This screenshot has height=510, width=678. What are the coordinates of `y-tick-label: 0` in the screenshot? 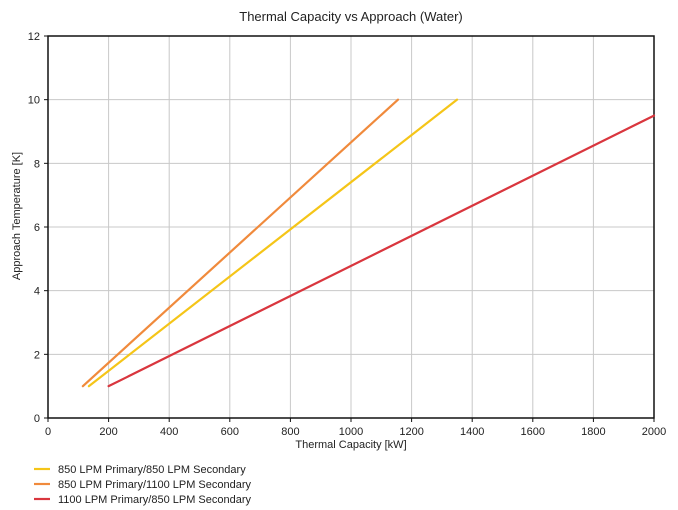 It's located at (37, 419).